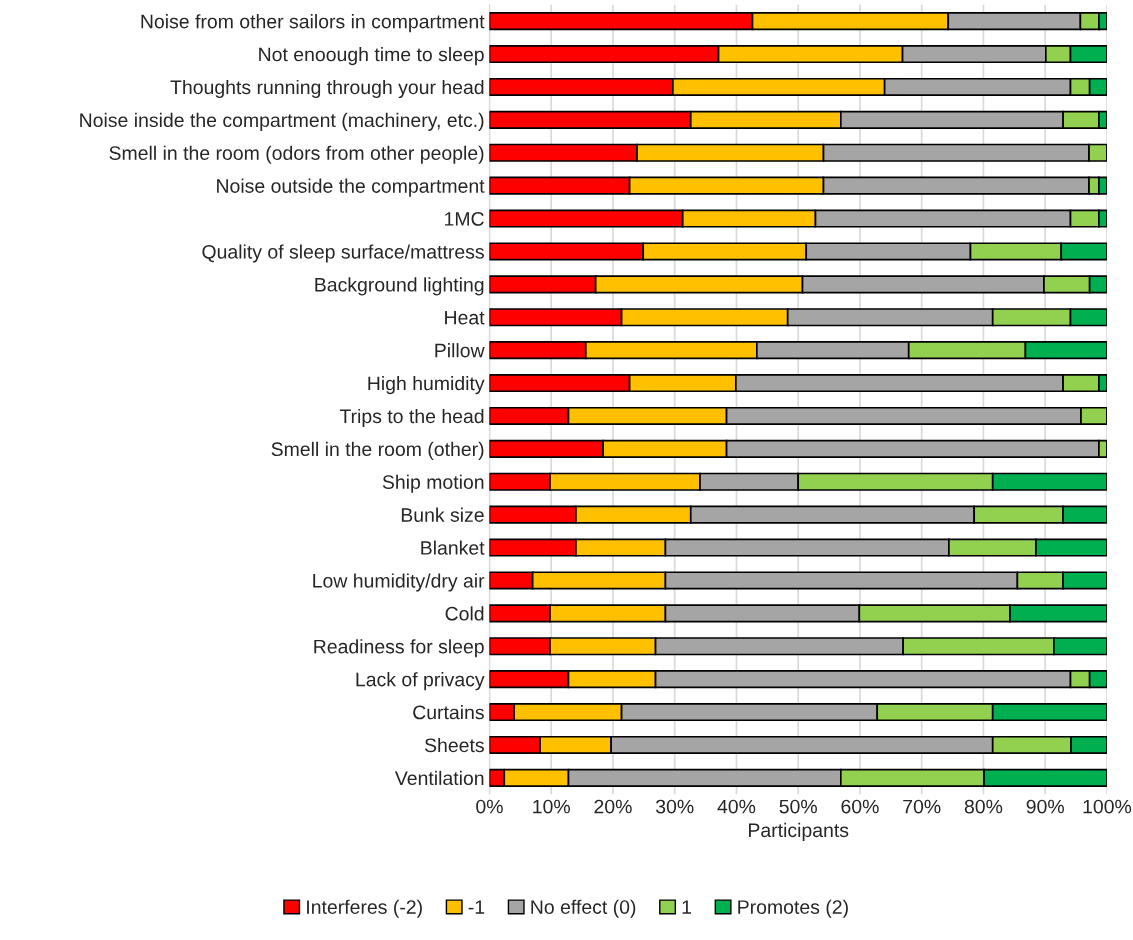 Image resolution: width=1133 pixels, height=940 pixels. What do you see at coordinates (442, 514) in the screenshot?
I see `y-tick-label: Bunk size` at bounding box center [442, 514].